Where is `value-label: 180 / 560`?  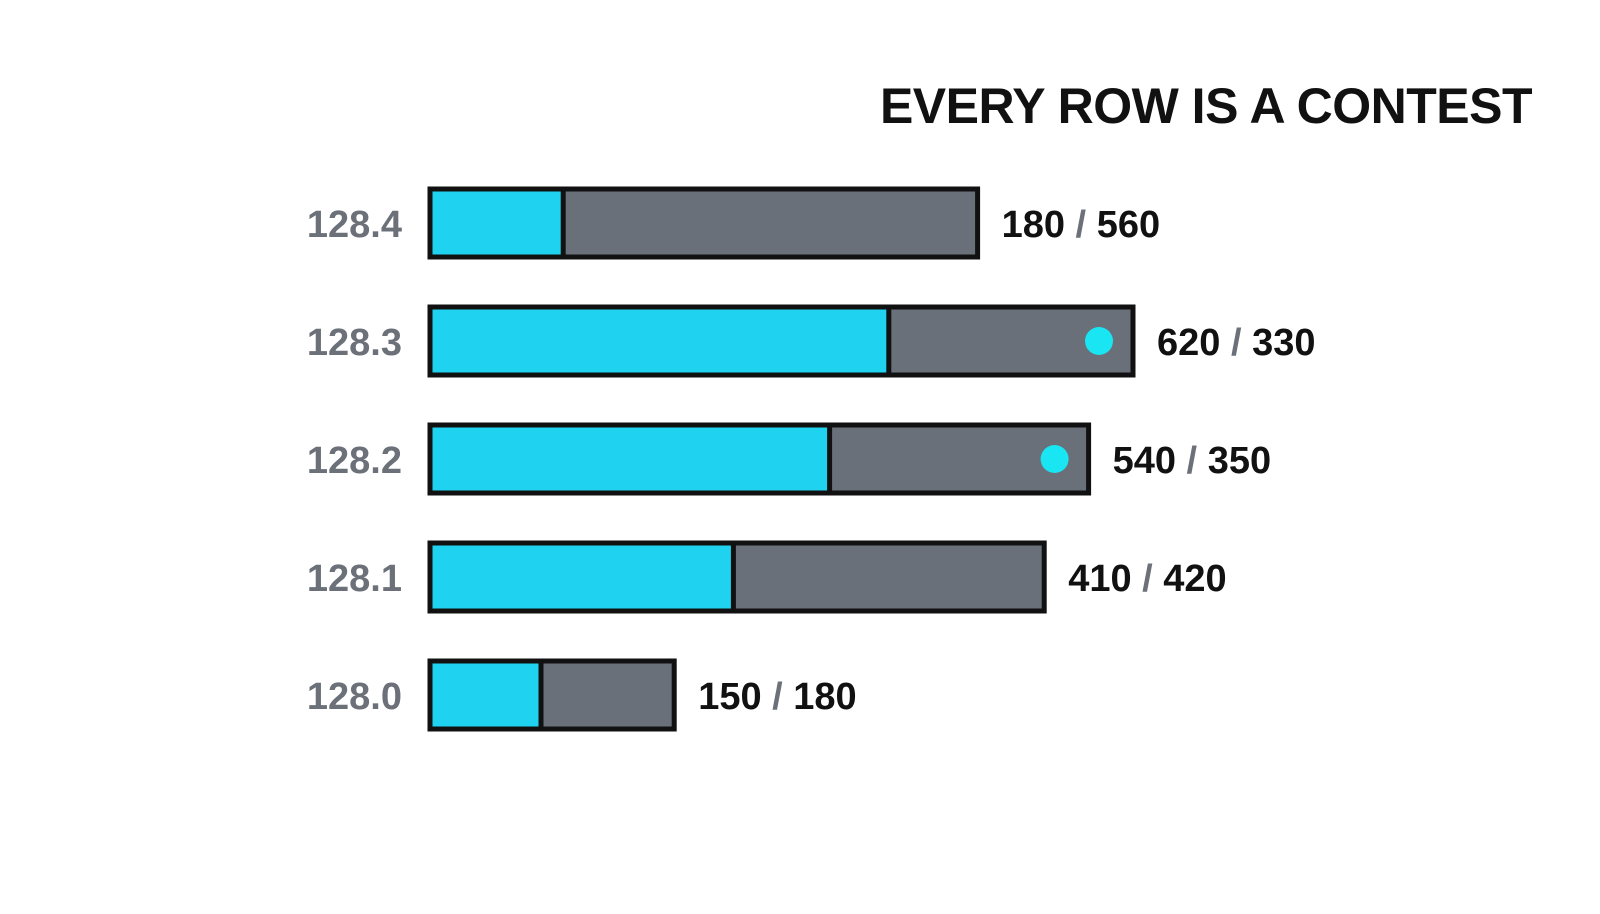 value-label: 180 / 560 is located at coordinates (1081, 225).